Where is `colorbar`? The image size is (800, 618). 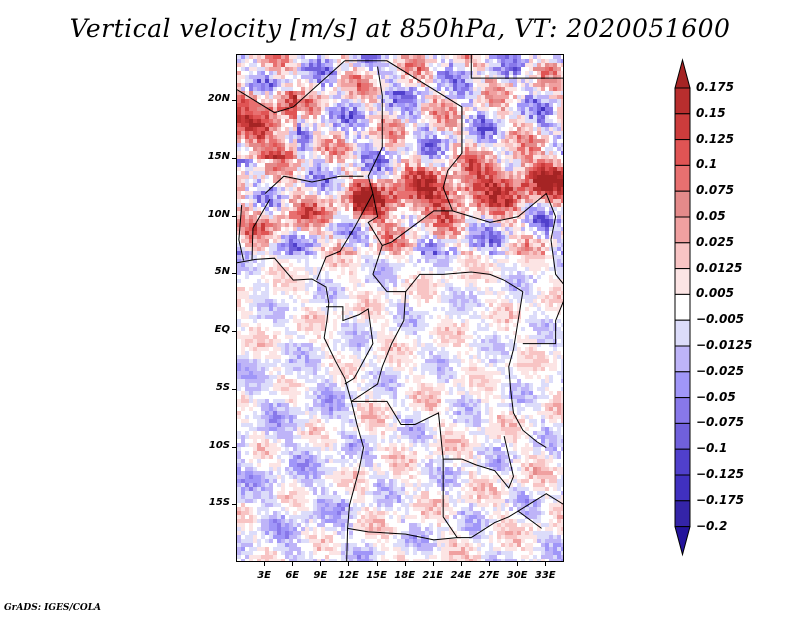
colorbar is located at coordinates (682, 307).